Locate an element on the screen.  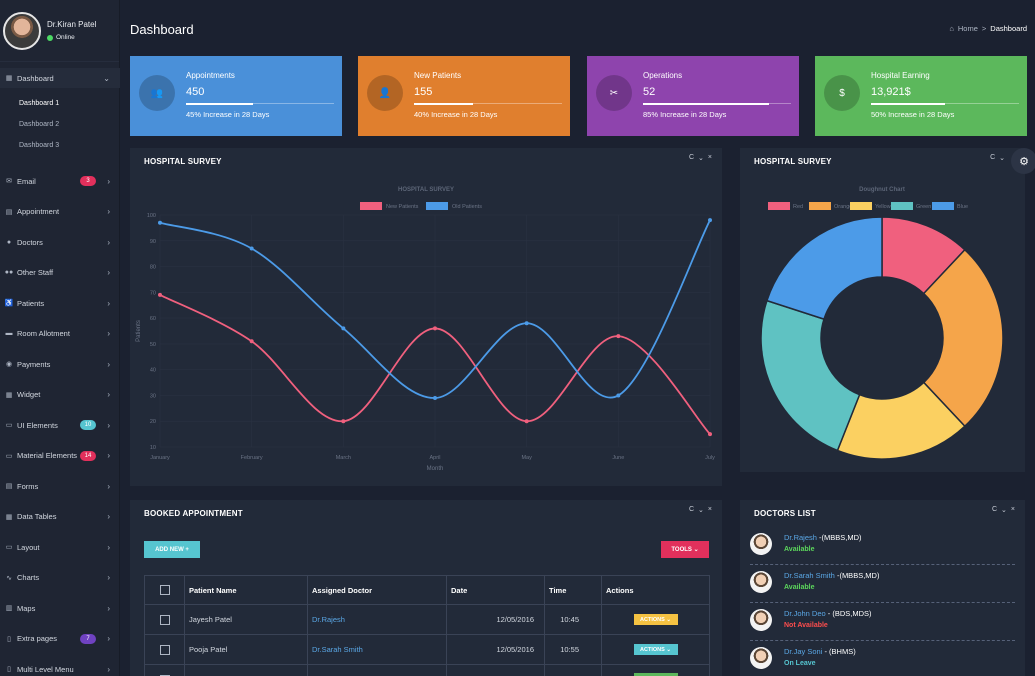
list-item: Dr.Jay Soni - (BHMS) On Leave is located at coordinates (882, 659).